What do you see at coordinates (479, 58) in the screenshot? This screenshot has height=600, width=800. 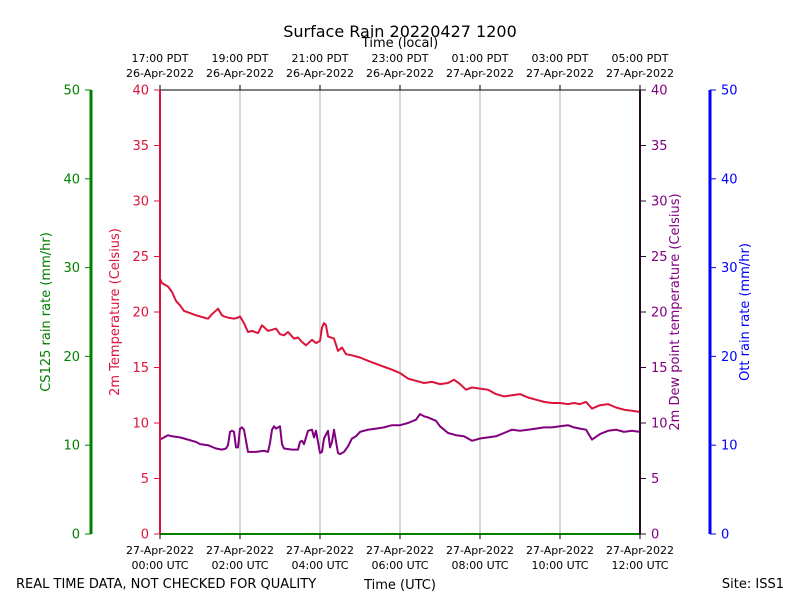 I see `x-tick-label-local-time: 01:00 PDT` at bounding box center [479, 58].